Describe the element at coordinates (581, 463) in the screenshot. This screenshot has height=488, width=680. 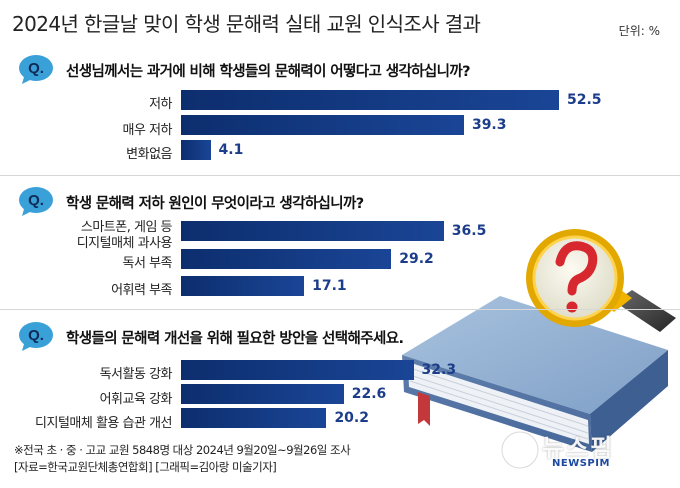
I see `watermark-sub: NEWSPIM` at that location.